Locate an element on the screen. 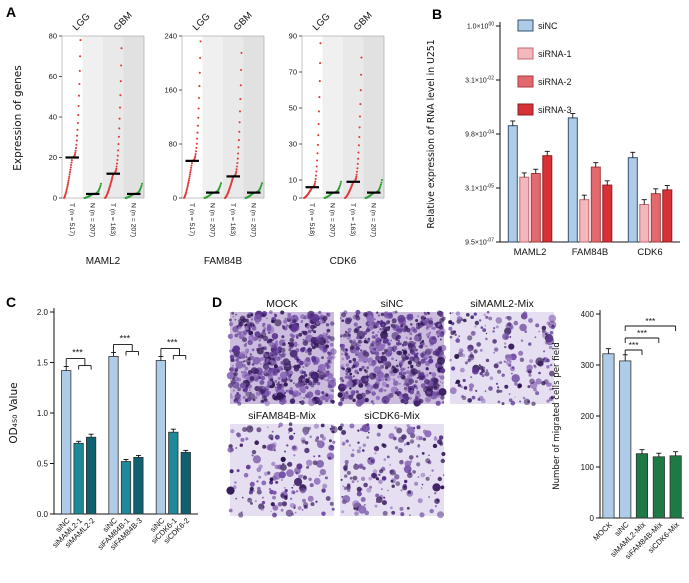 Image resolution: width=689 pixels, height=583 pixels. svg-text: 60 is located at coordinates (53, 76).